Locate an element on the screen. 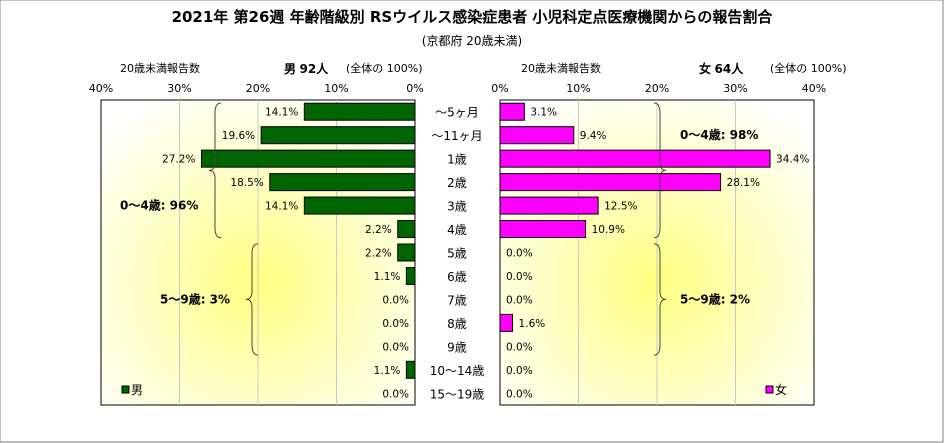 This screenshot has width=944, height=443. category-label: 5歳 is located at coordinates (457, 254).